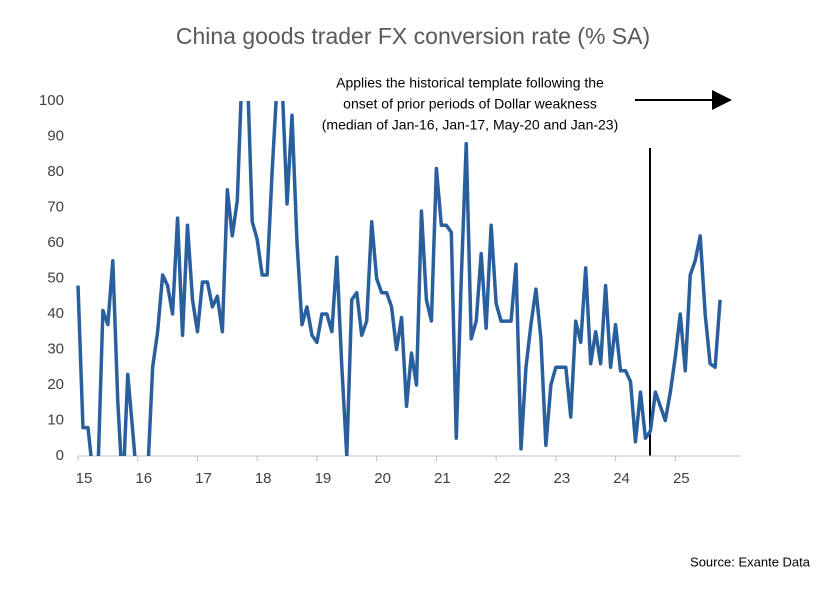 This screenshot has height=591, width=827. Describe the element at coordinates (442, 478) in the screenshot. I see `x-tick-label: 21` at that location.